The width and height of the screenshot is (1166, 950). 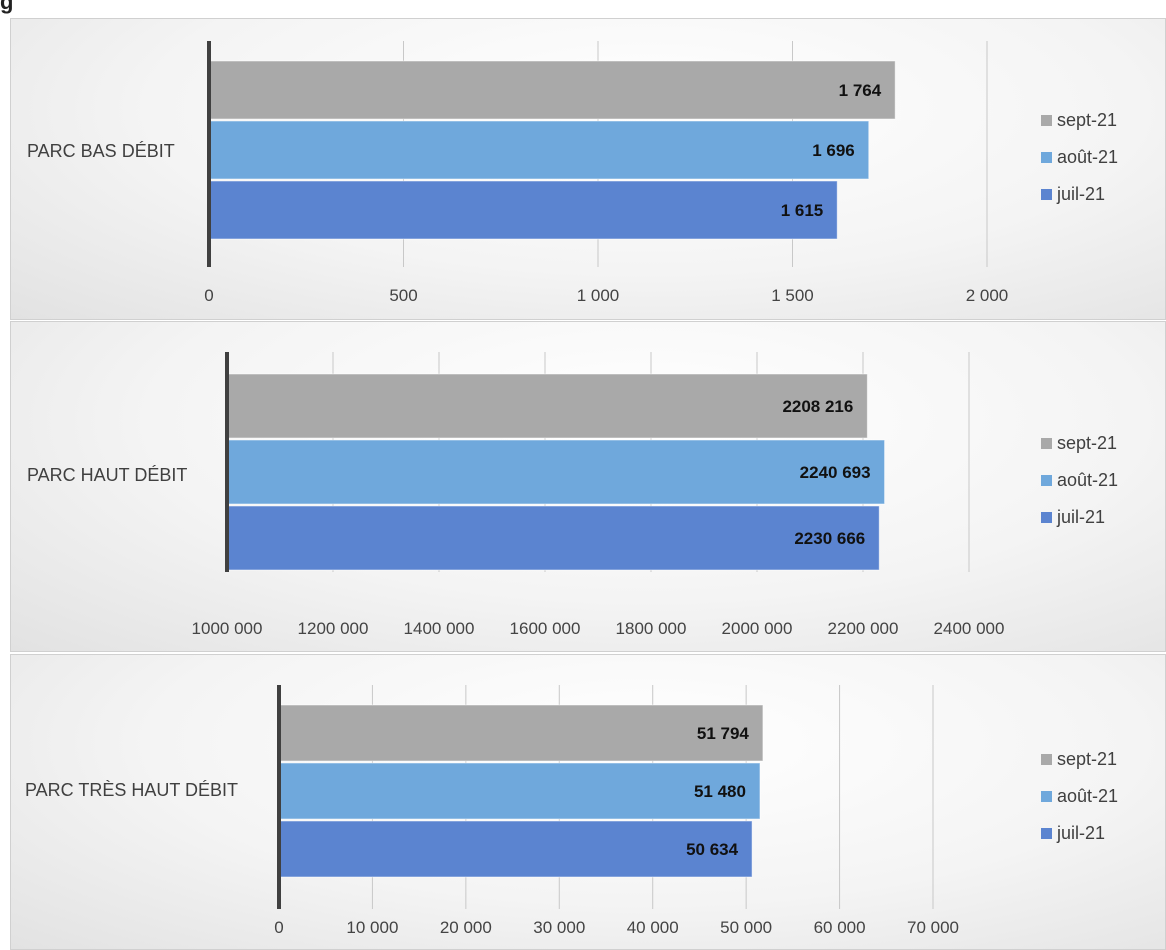 What do you see at coordinates (372, 927) in the screenshot?
I see `tick-label: 10 000` at bounding box center [372, 927].